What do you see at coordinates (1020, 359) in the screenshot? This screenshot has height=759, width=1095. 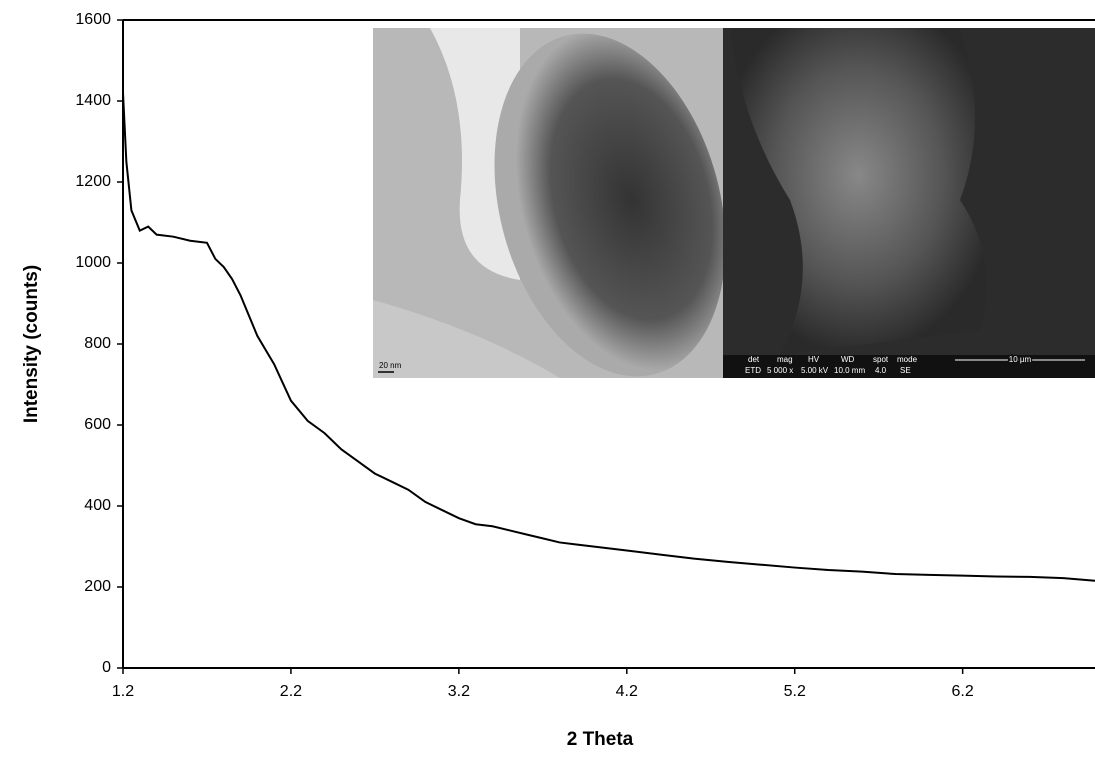 I see `scale-label: 10 µm` at bounding box center [1020, 359].